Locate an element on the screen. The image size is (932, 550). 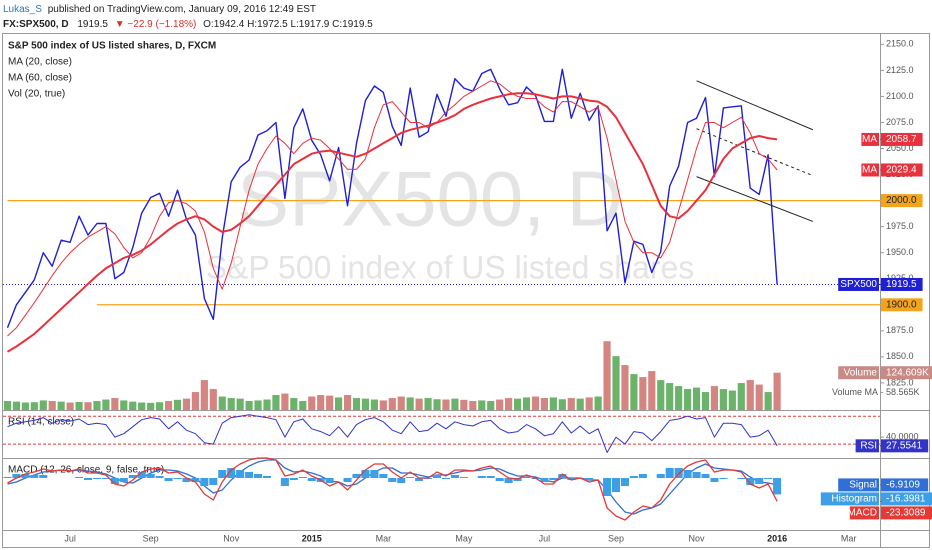
legend-entry: Vol (20, true) is located at coordinates (36, 94).